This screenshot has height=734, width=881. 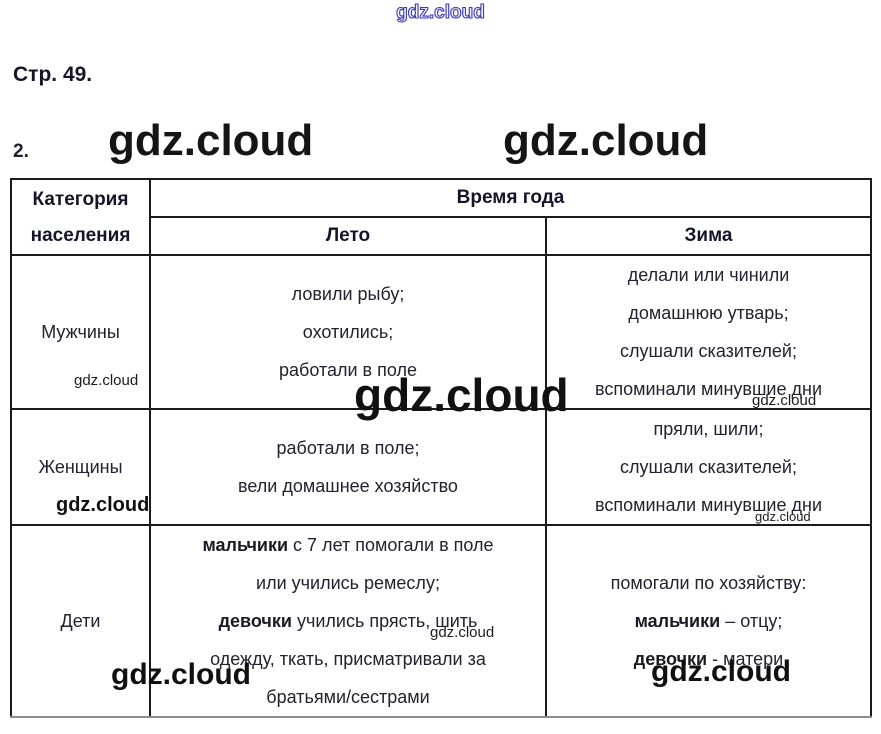 I want to click on row-label-women: Женщины, so click(x=80, y=467).